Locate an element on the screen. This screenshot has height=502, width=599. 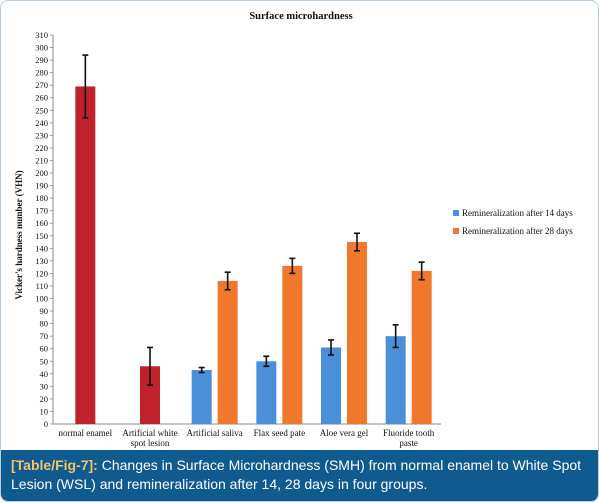
x-category-label: paste is located at coordinates (408, 443).